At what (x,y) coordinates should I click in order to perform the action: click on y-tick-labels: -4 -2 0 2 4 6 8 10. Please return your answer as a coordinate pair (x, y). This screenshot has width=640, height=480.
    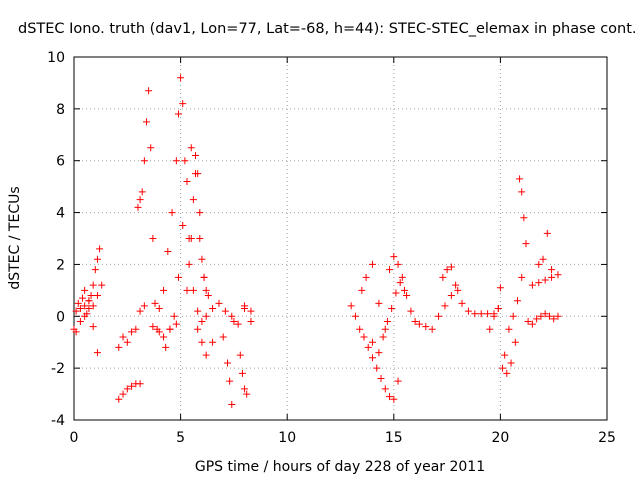
    Looking at the image, I should click on (56, 239).